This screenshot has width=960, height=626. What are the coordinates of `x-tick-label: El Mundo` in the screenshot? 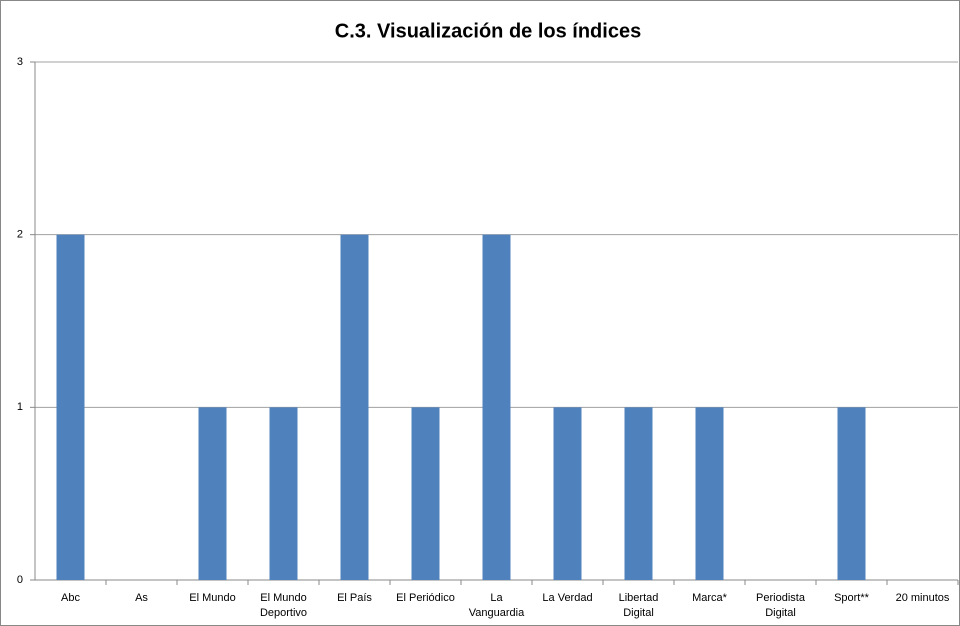 It's located at (212, 598).